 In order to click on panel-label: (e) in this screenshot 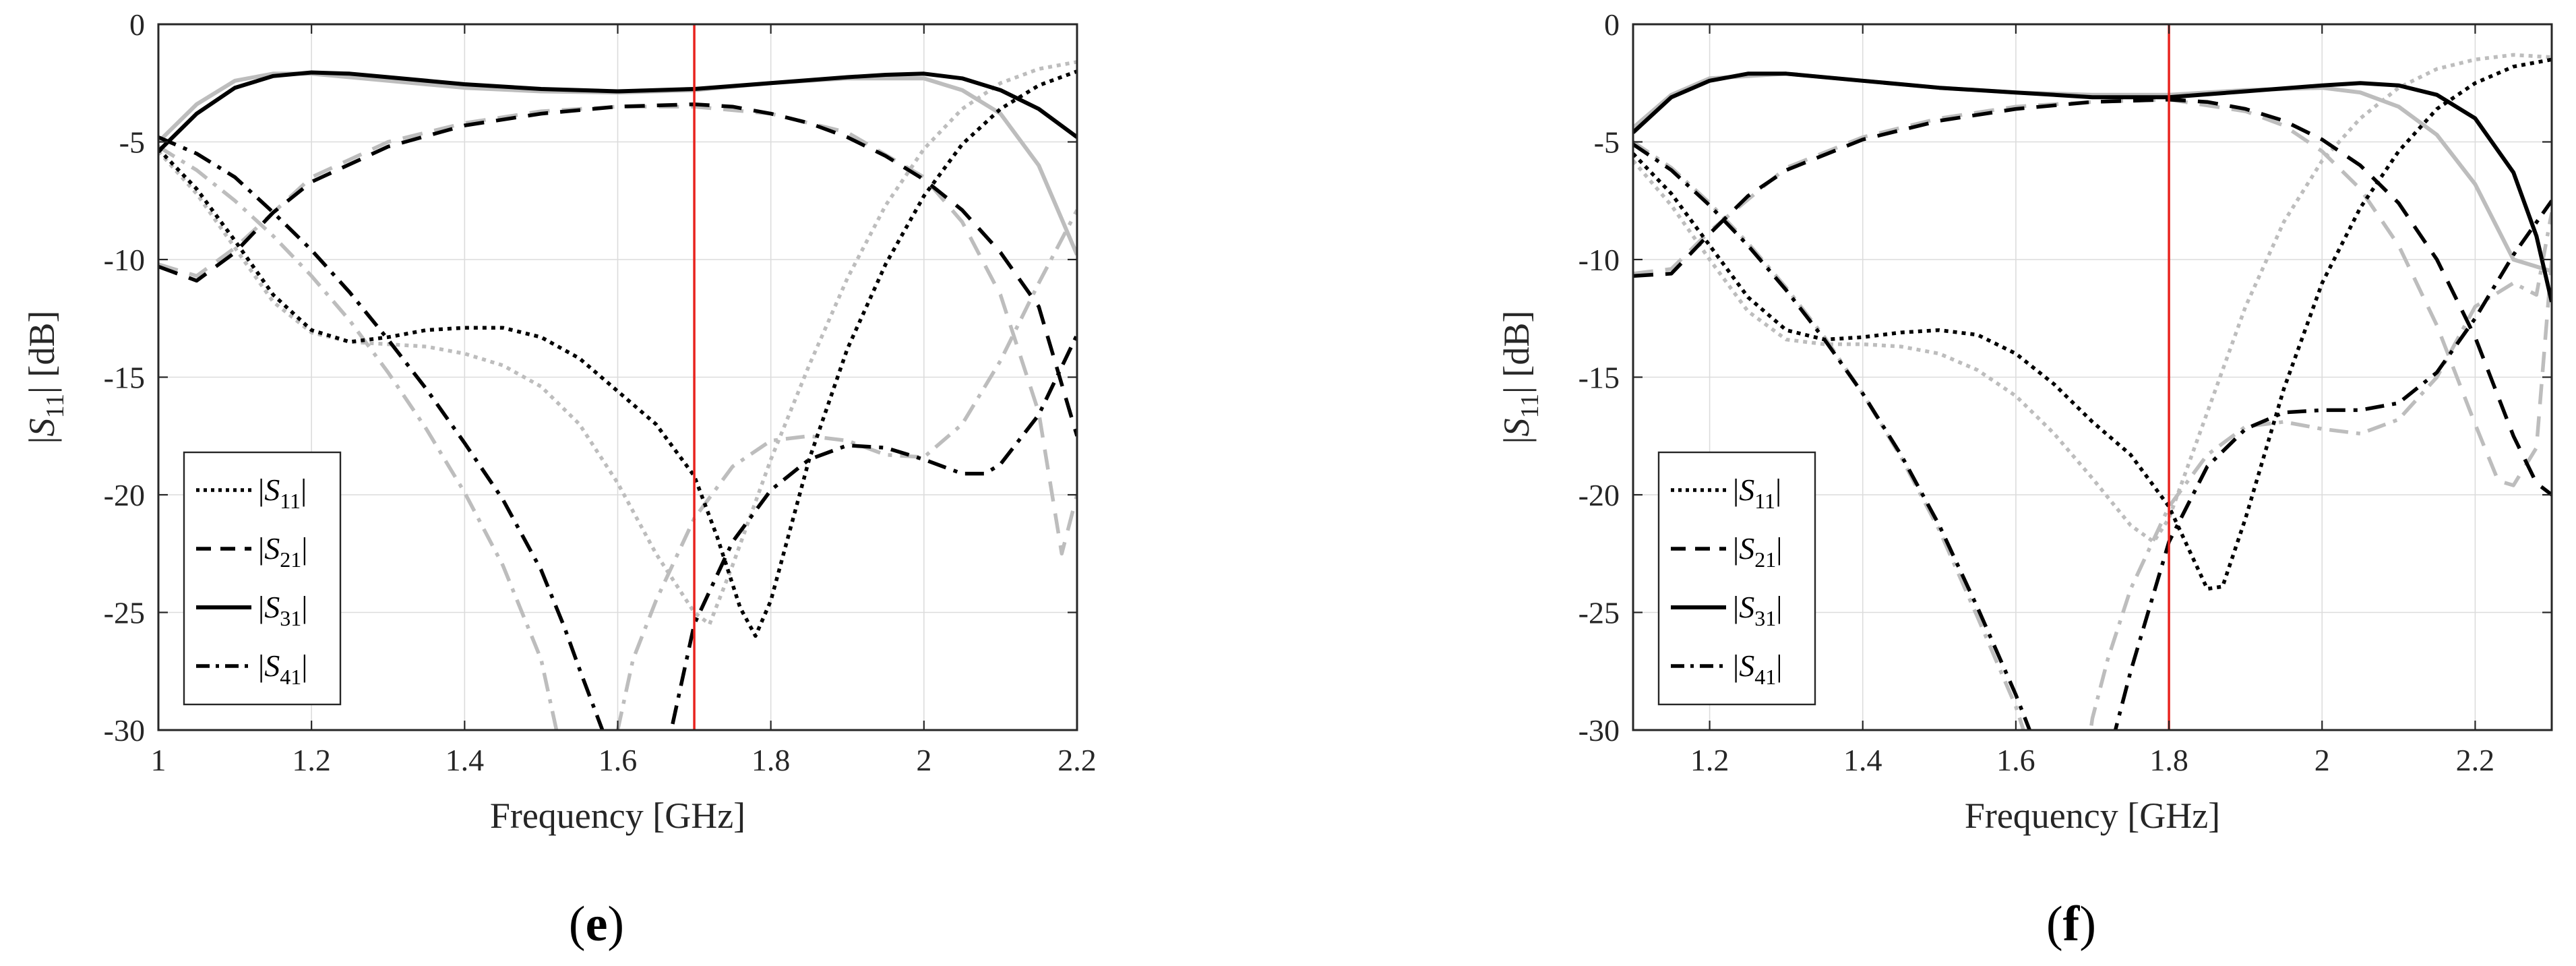, I will do `click(596, 924)`.